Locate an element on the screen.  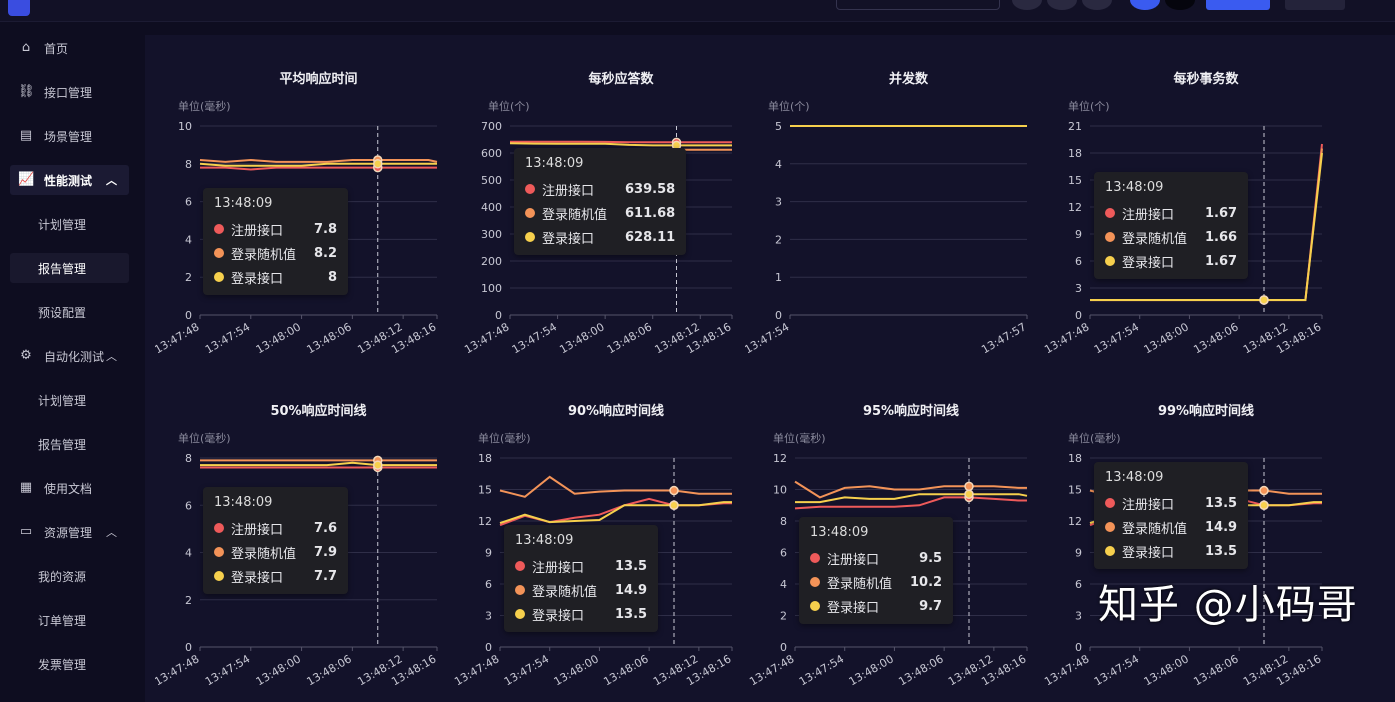
sidebar-item: ⌂ 首页 is located at coordinates (69, 48).